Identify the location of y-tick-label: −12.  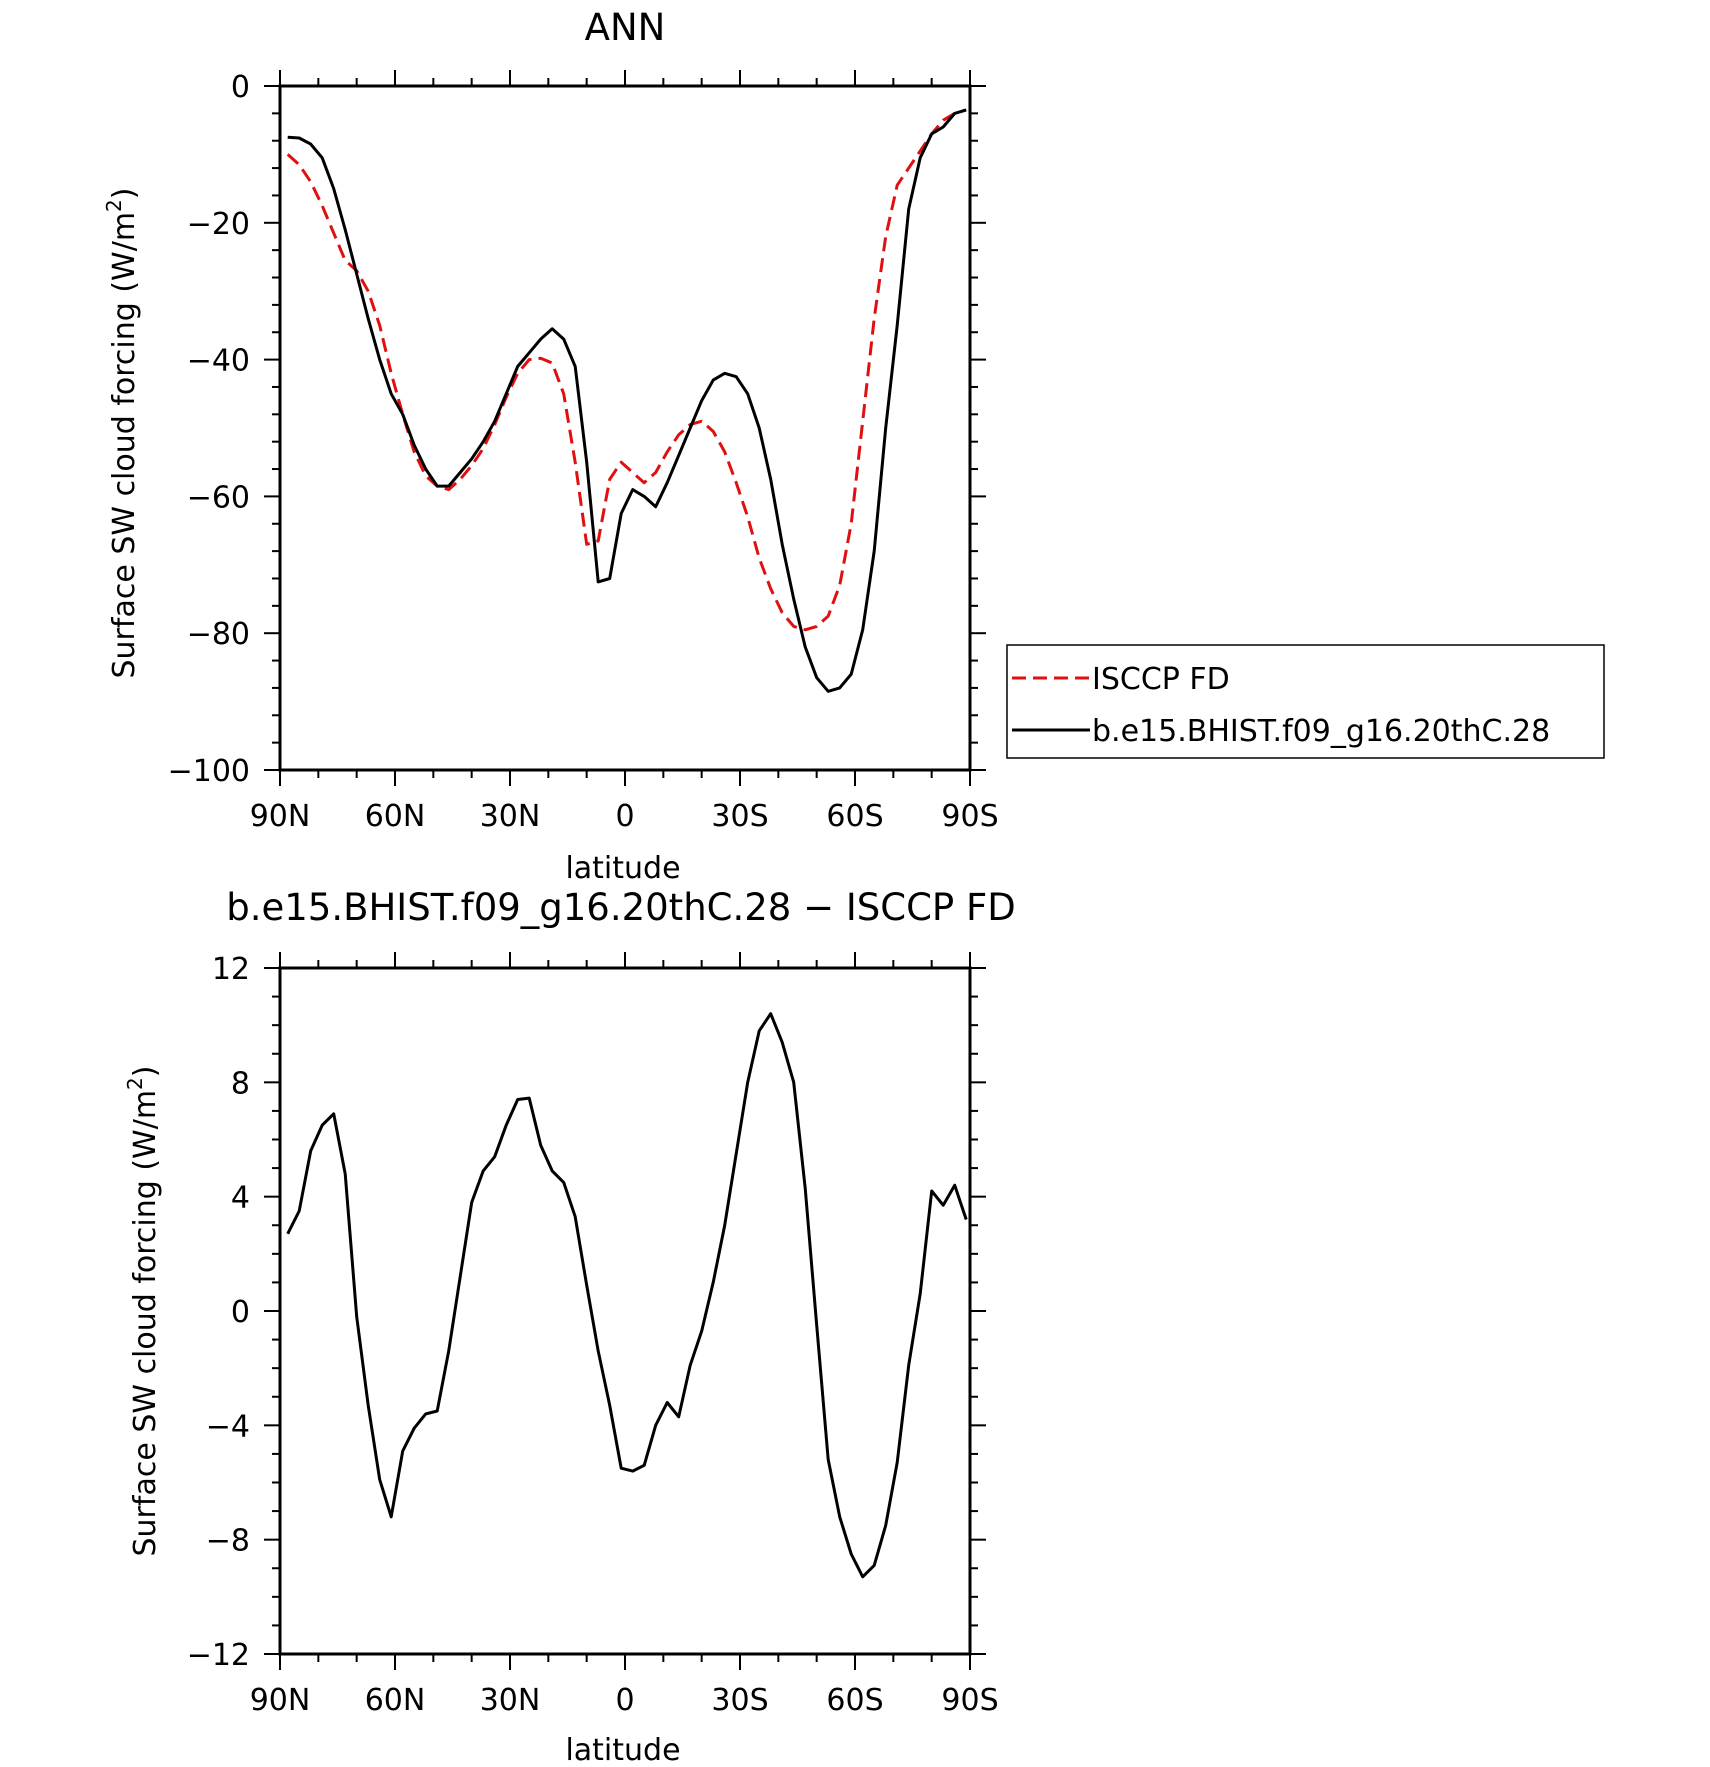
(218, 1655).